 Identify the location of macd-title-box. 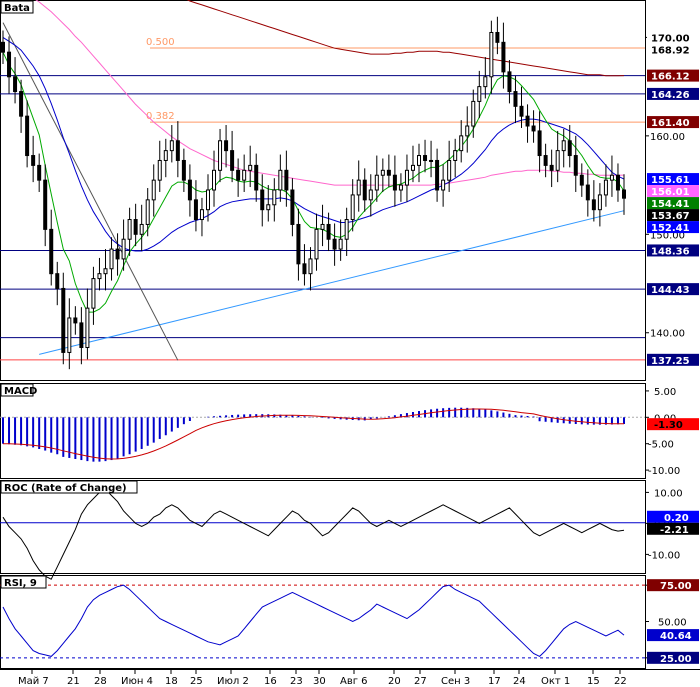
(17, 390).